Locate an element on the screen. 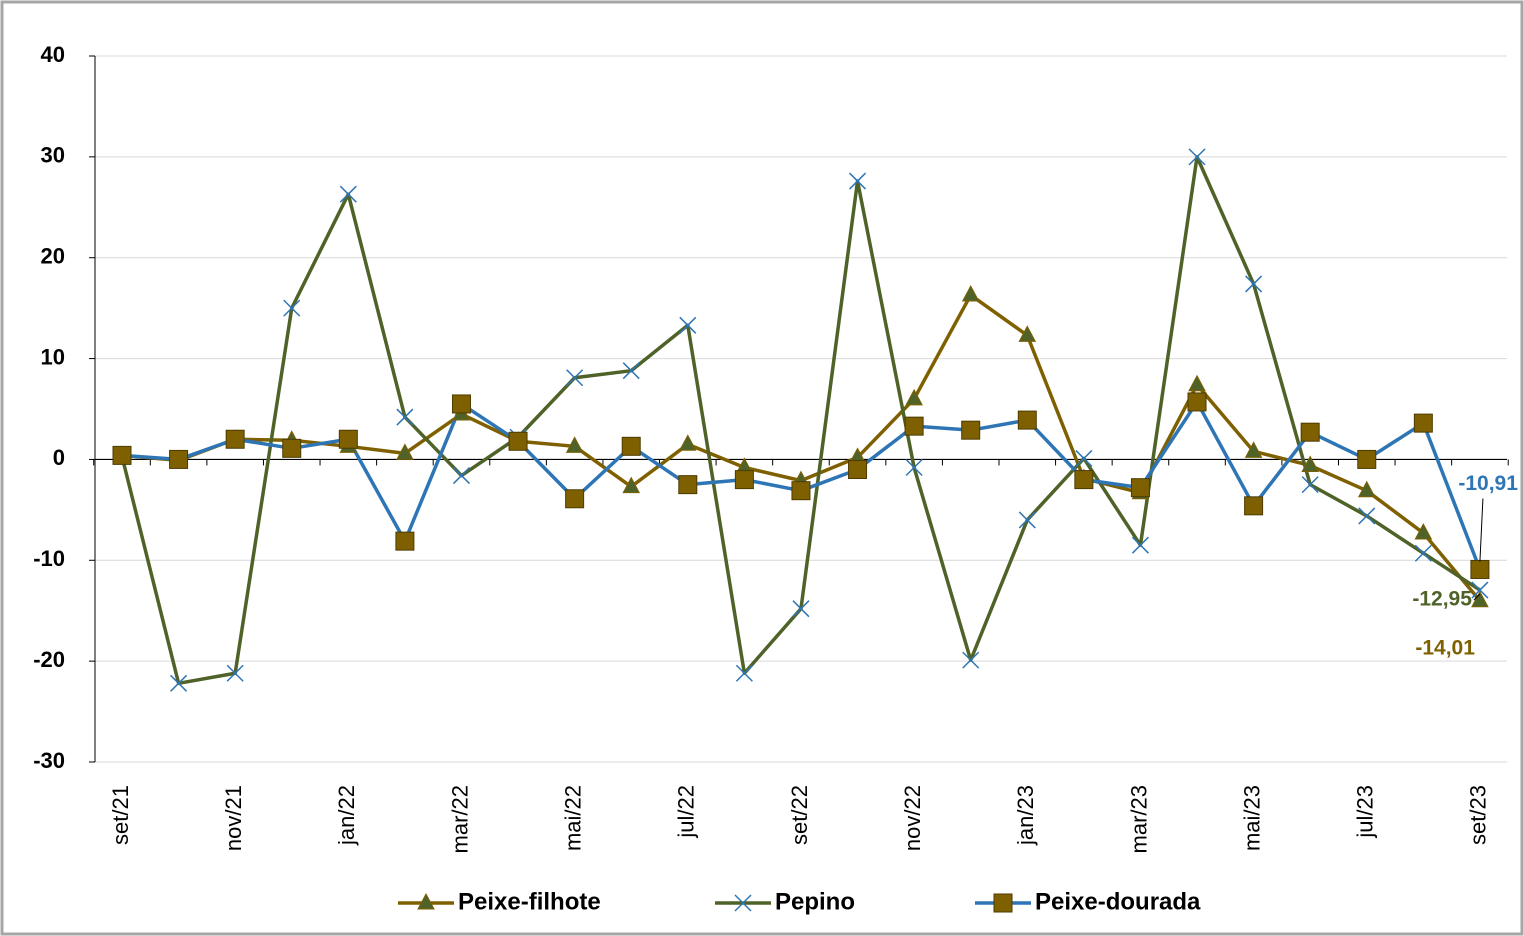  y-tick-label: 0 is located at coordinates (59, 457).